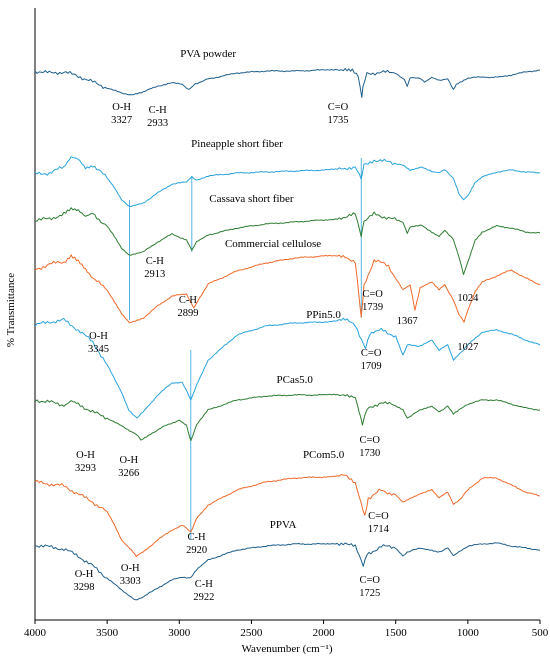 The image size is (550, 662). What do you see at coordinates (128, 467) in the screenshot?
I see `peak-annotation-12: O-H 3266` at bounding box center [128, 467].